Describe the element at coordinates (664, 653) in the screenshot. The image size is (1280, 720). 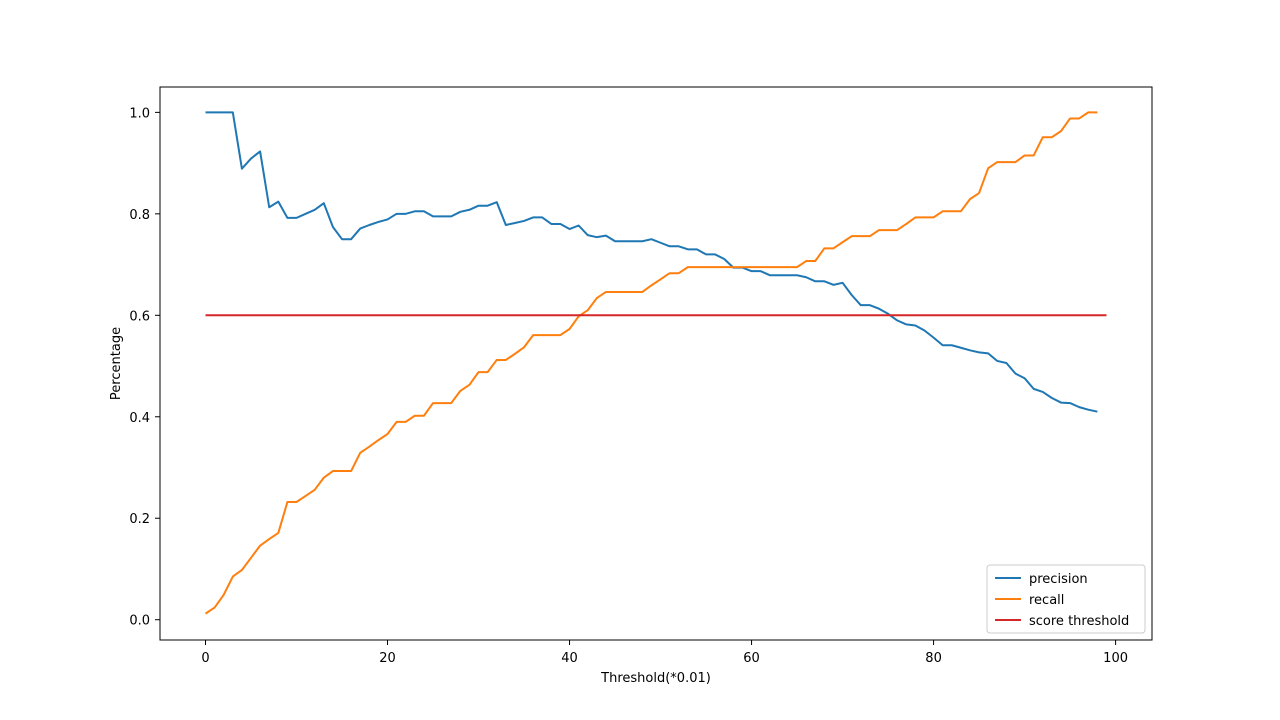
I see `x-axis: 0 20 40 60 80 100` at that location.